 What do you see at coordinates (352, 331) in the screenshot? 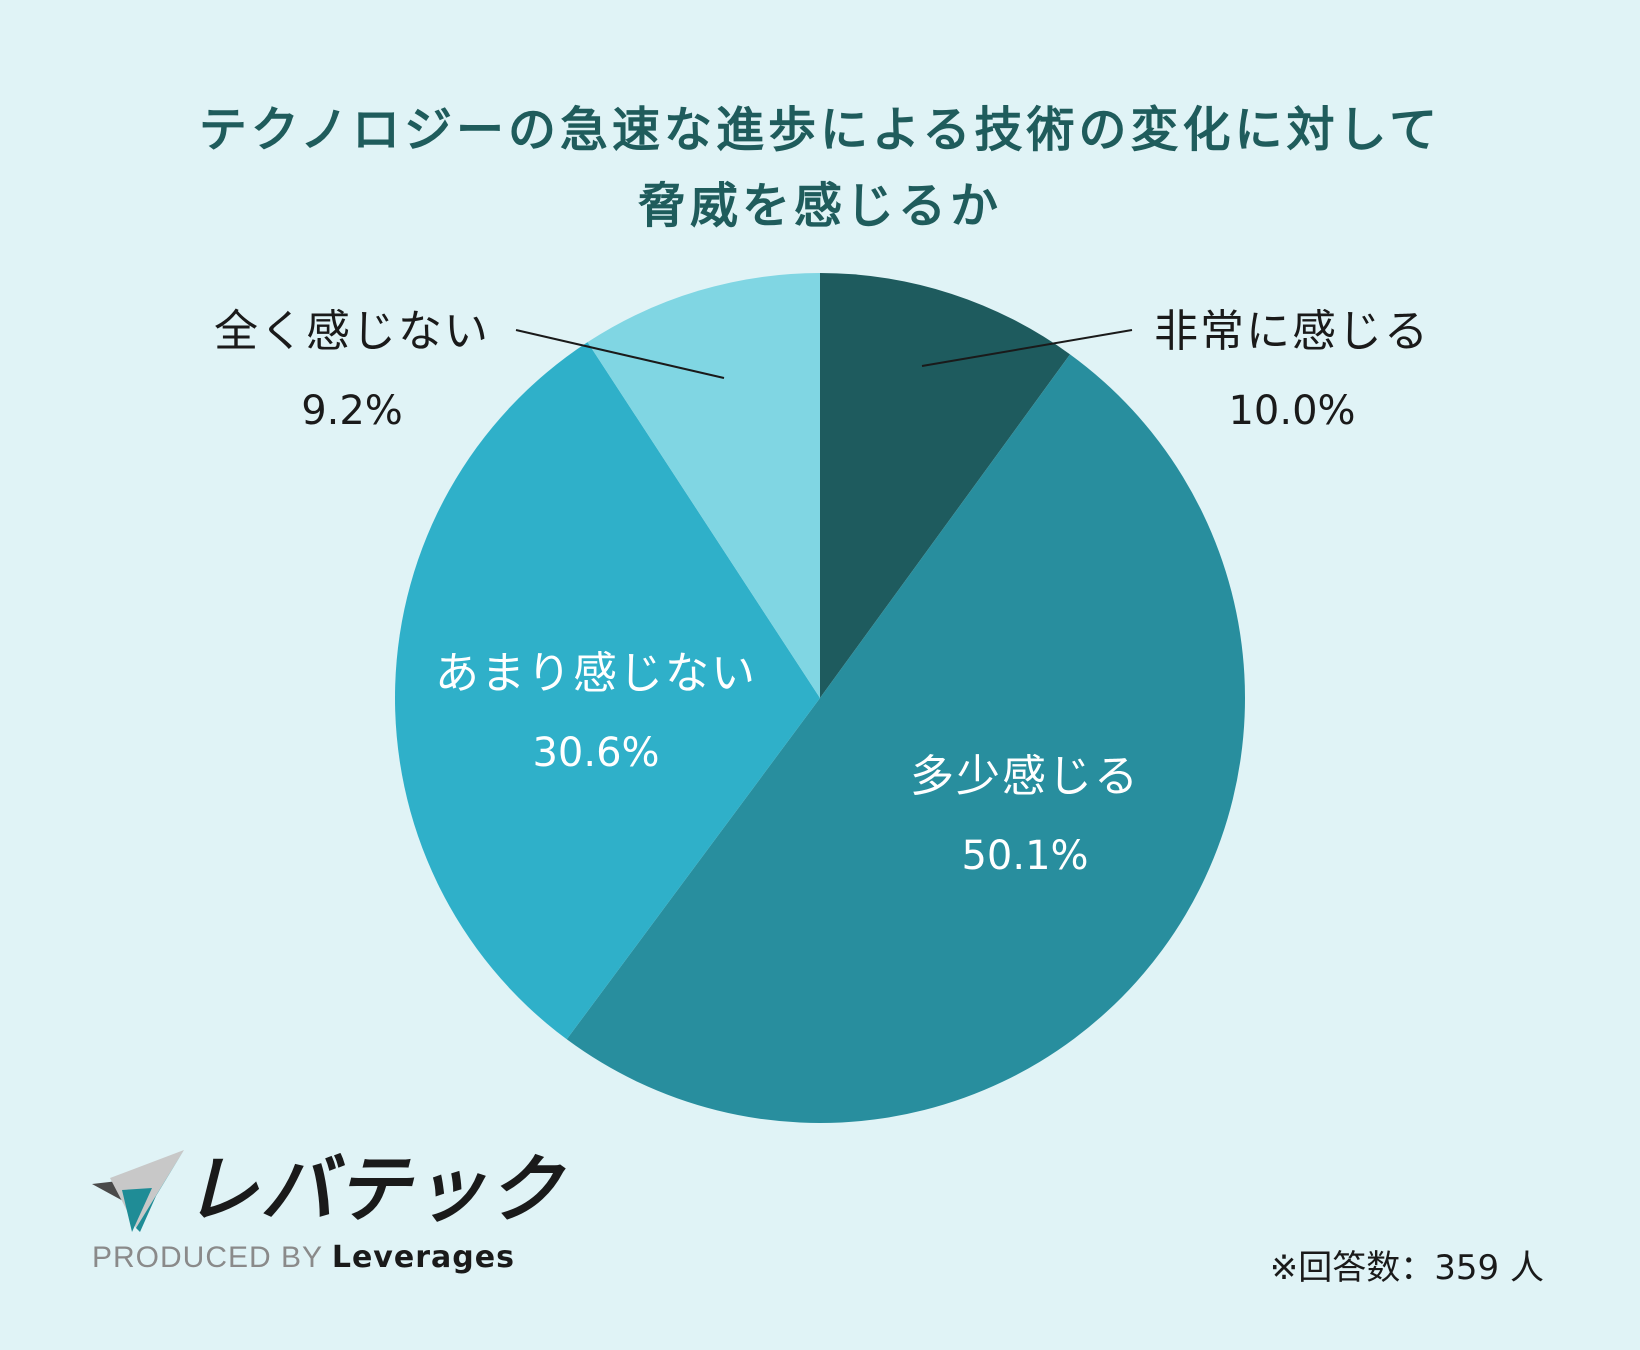
I see `slice-label-4: 全く感じない` at bounding box center [352, 331].